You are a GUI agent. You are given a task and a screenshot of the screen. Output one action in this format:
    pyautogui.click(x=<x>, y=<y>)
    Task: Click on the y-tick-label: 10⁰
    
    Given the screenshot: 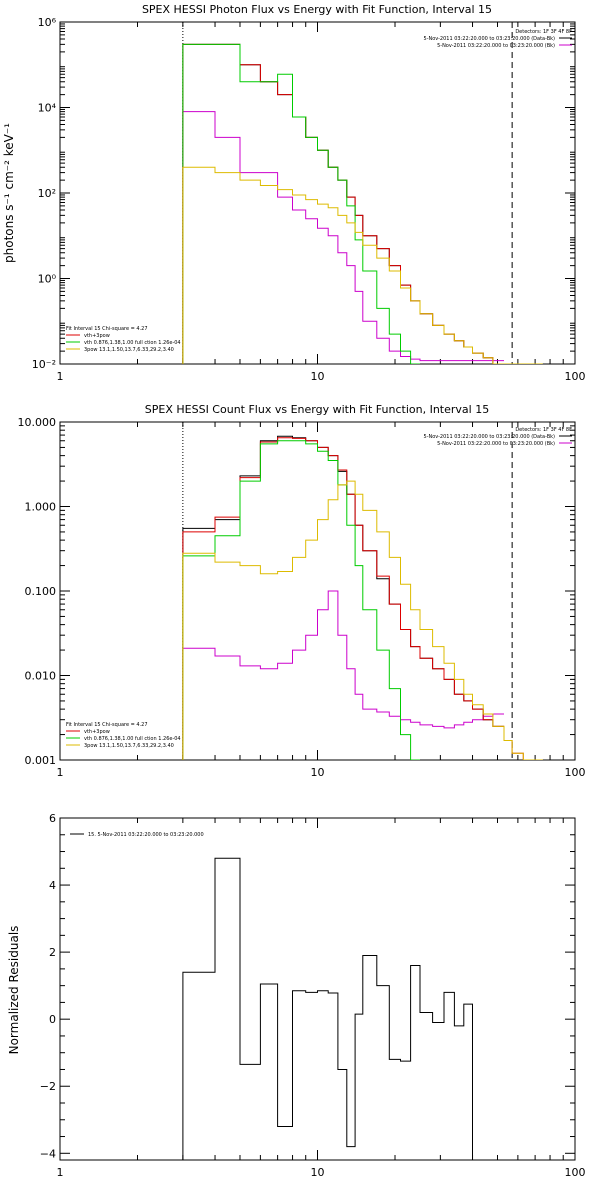 What is the action you would take?
    pyautogui.click(x=47, y=279)
    